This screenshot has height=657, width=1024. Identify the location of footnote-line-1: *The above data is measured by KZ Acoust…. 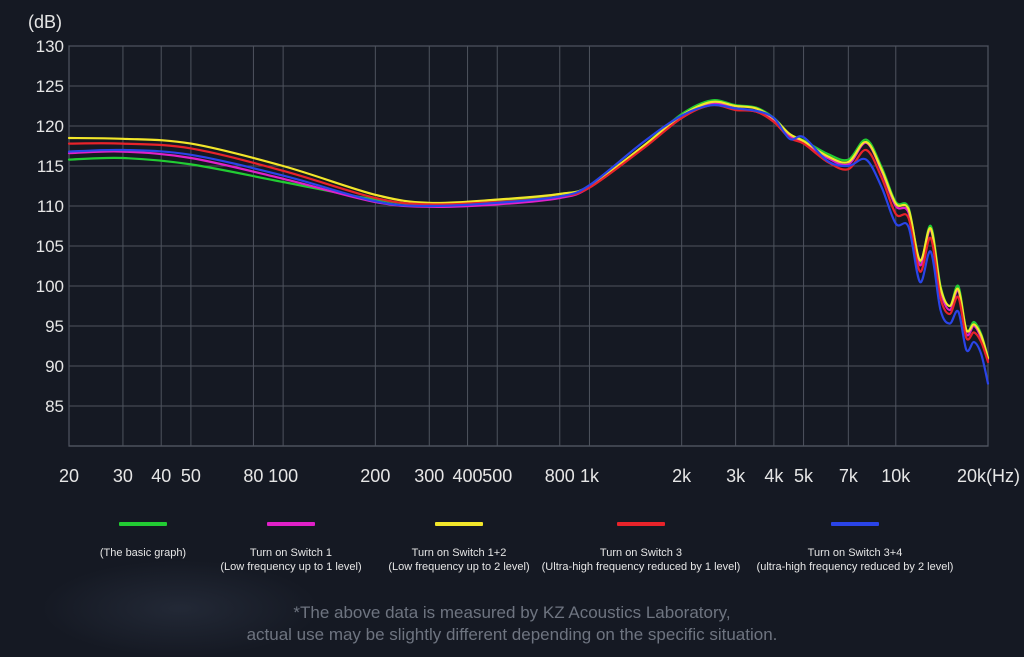
(512, 612).